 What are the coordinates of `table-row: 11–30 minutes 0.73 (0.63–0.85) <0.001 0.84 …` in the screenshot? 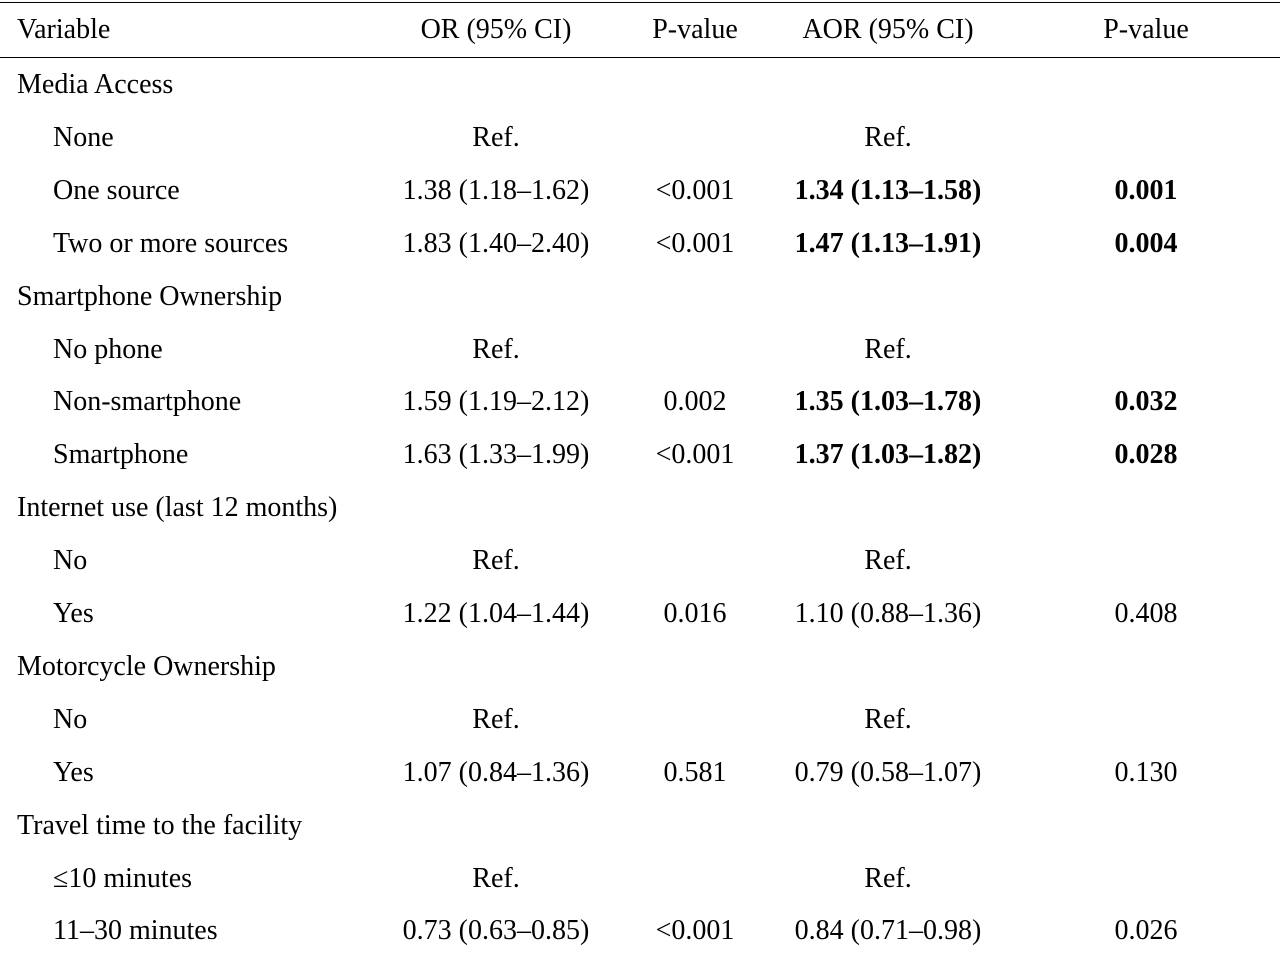 It's located at (640, 930).